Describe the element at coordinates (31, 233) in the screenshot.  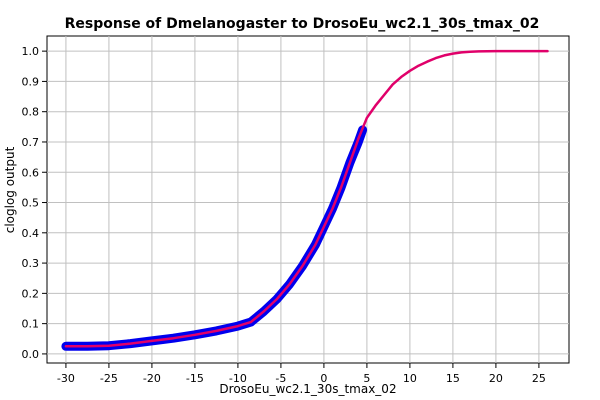
I see `y-tick-label: 0.4` at that location.